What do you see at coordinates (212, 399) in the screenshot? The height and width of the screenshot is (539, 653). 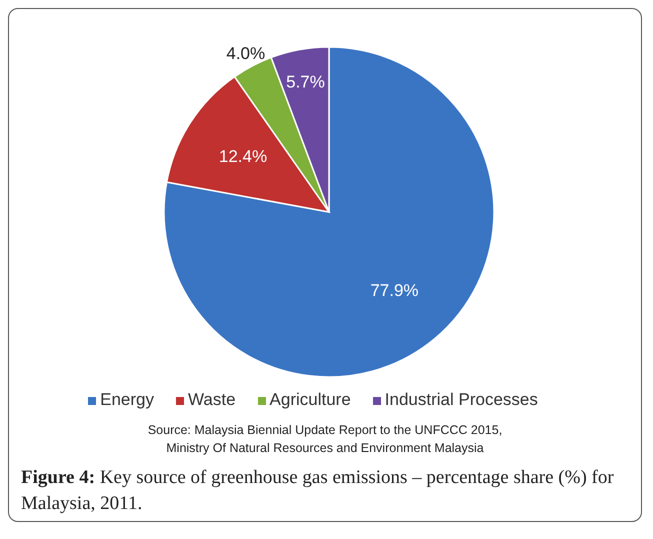 I see `legend-label: Waste` at bounding box center [212, 399].